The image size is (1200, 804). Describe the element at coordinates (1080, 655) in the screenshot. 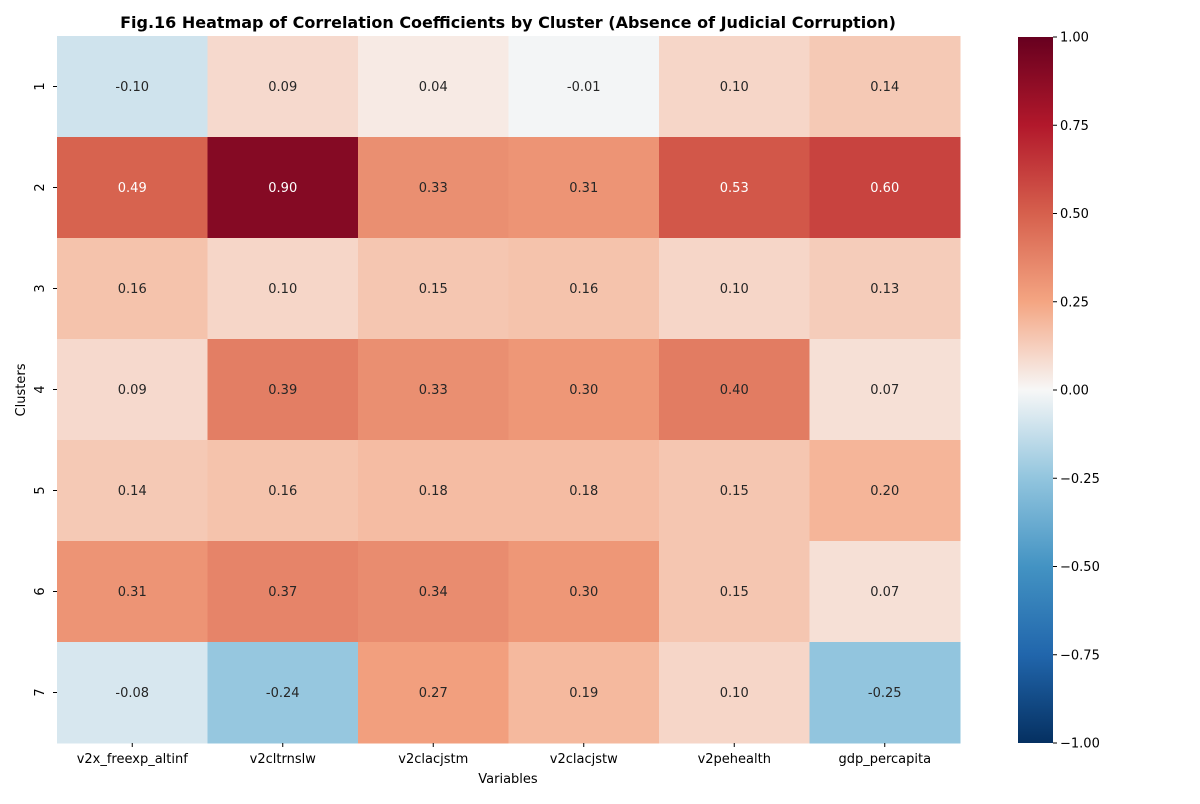

I see `colorbar-tick-label: −0.75` at that location.